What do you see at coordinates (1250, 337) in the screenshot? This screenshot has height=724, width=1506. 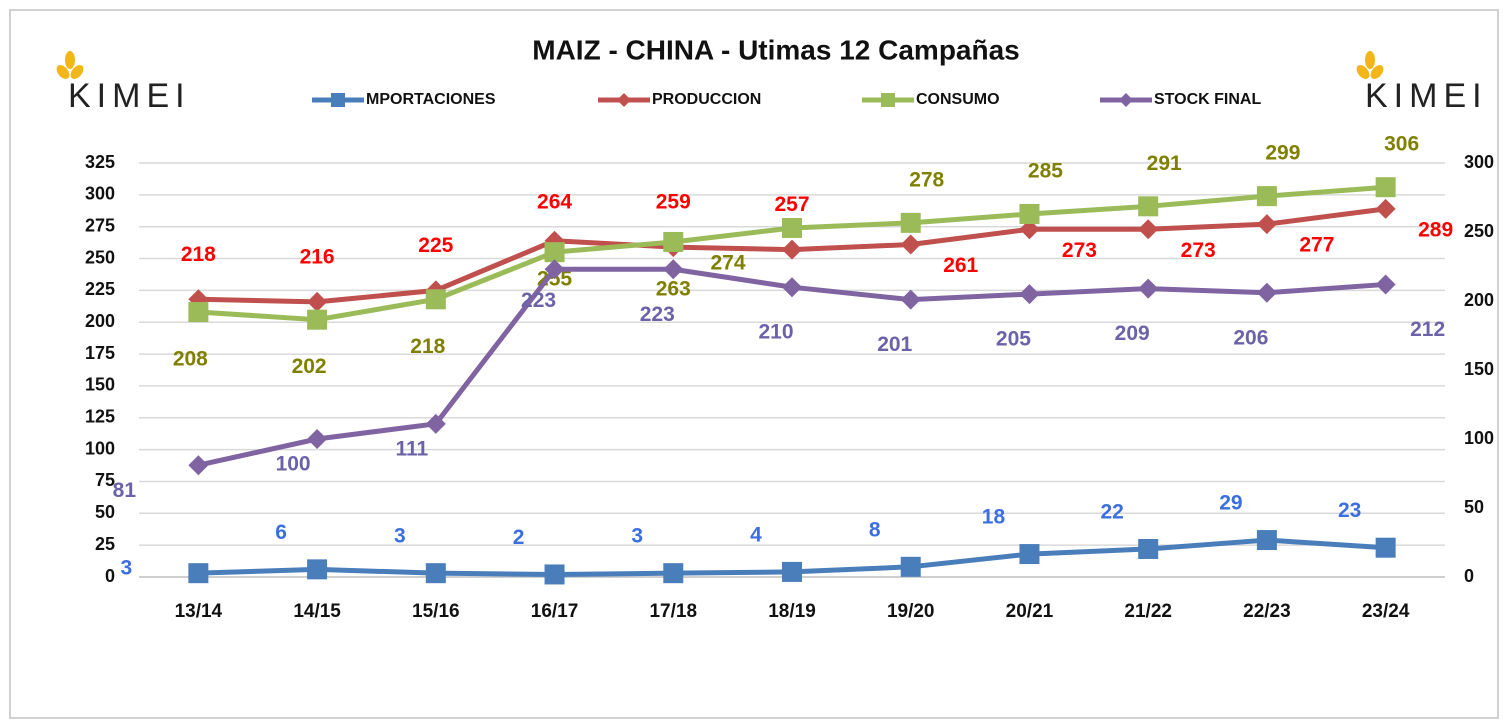 I see `data-label: 206` at bounding box center [1250, 337].